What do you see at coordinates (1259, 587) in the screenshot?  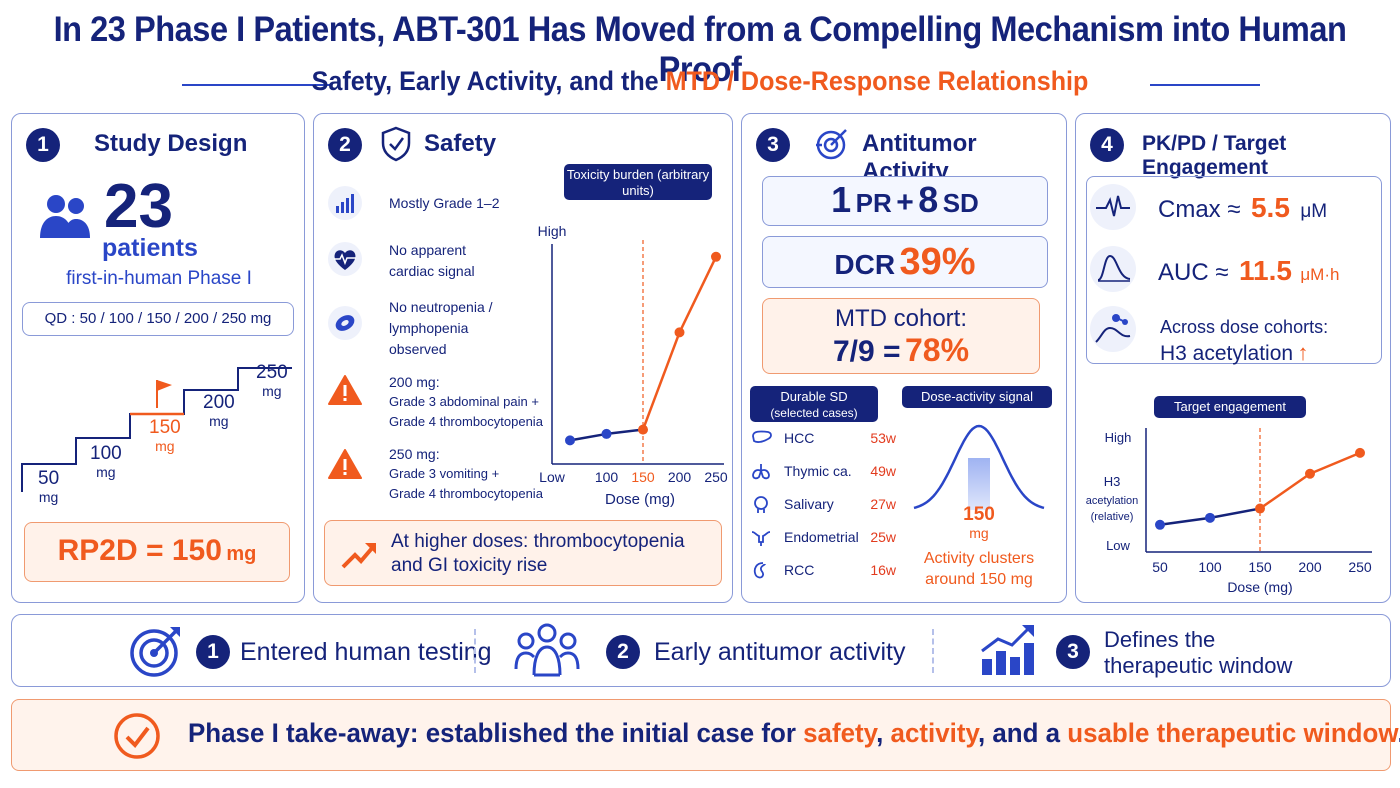 I see `te-x-label: Dose (mg)` at bounding box center [1259, 587].